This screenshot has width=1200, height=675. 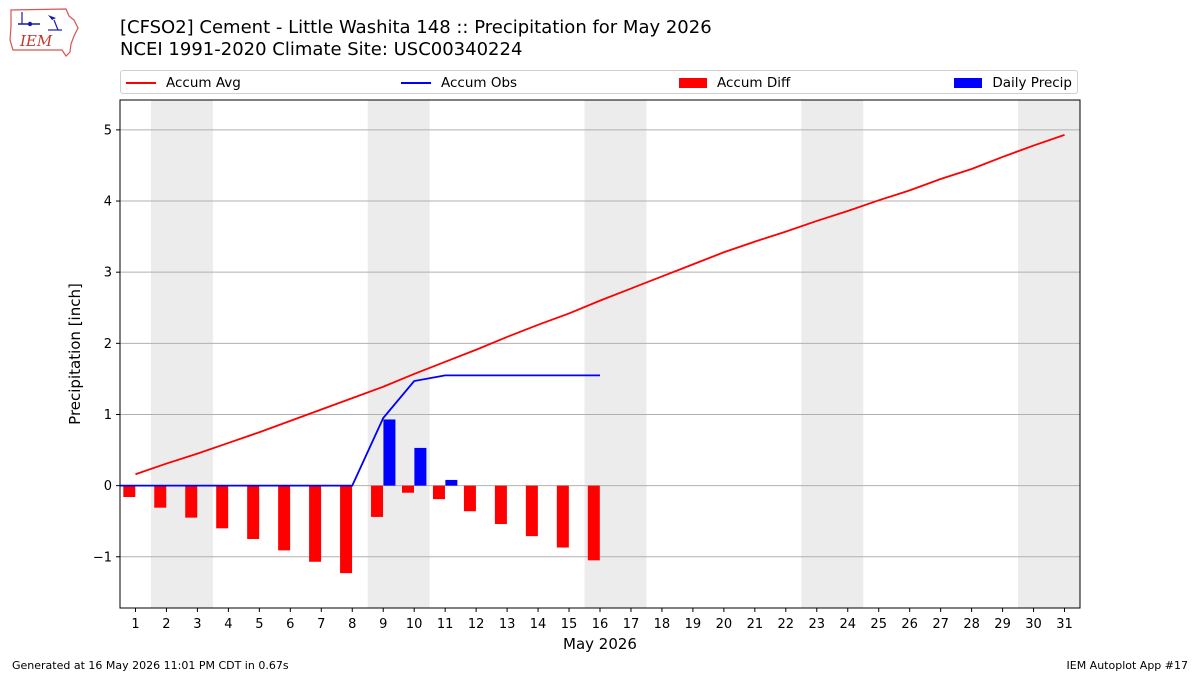 I want to click on x-tick-label: 21, so click(x=755, y=624).